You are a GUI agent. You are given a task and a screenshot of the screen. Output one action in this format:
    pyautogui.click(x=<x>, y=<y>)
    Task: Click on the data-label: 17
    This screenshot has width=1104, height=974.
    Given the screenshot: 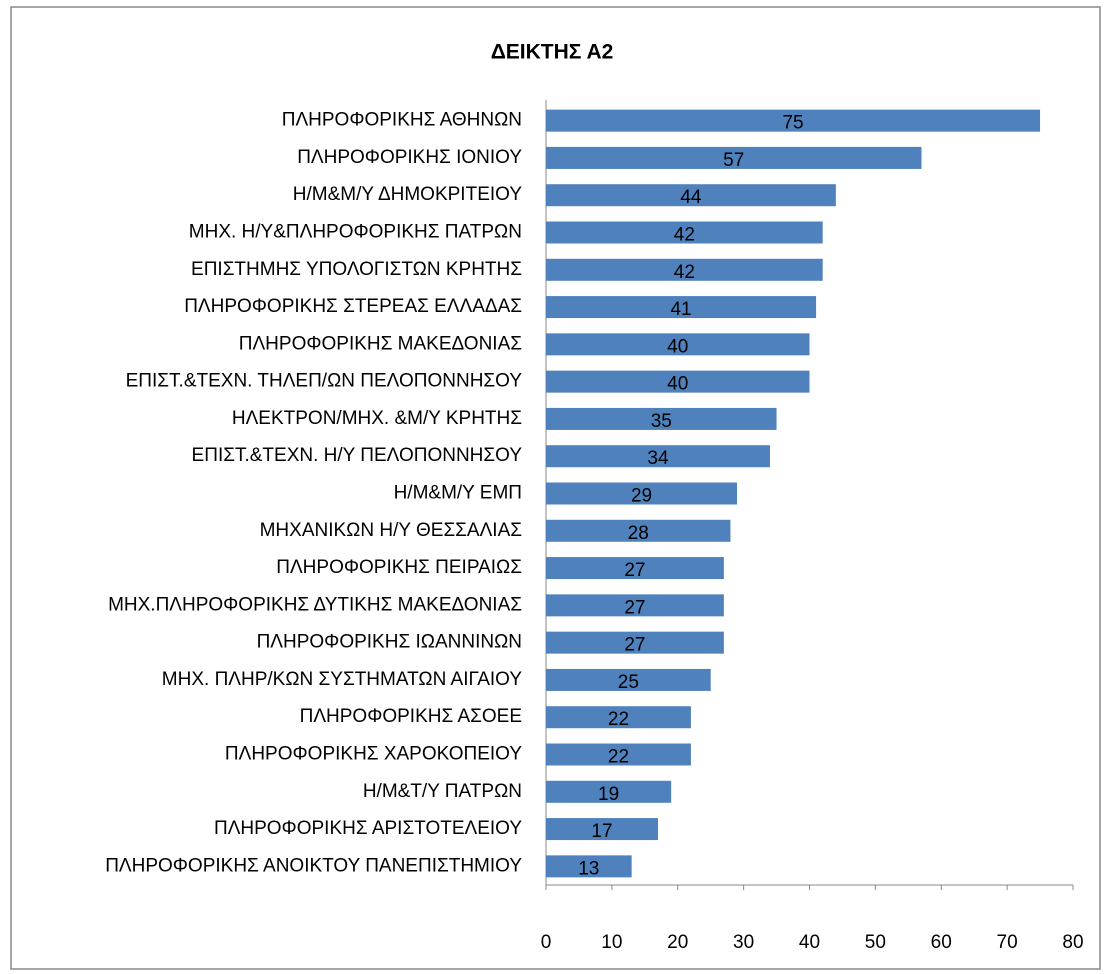 What is the action you would take?
    pyautogui.click(x=601, y=831)
    